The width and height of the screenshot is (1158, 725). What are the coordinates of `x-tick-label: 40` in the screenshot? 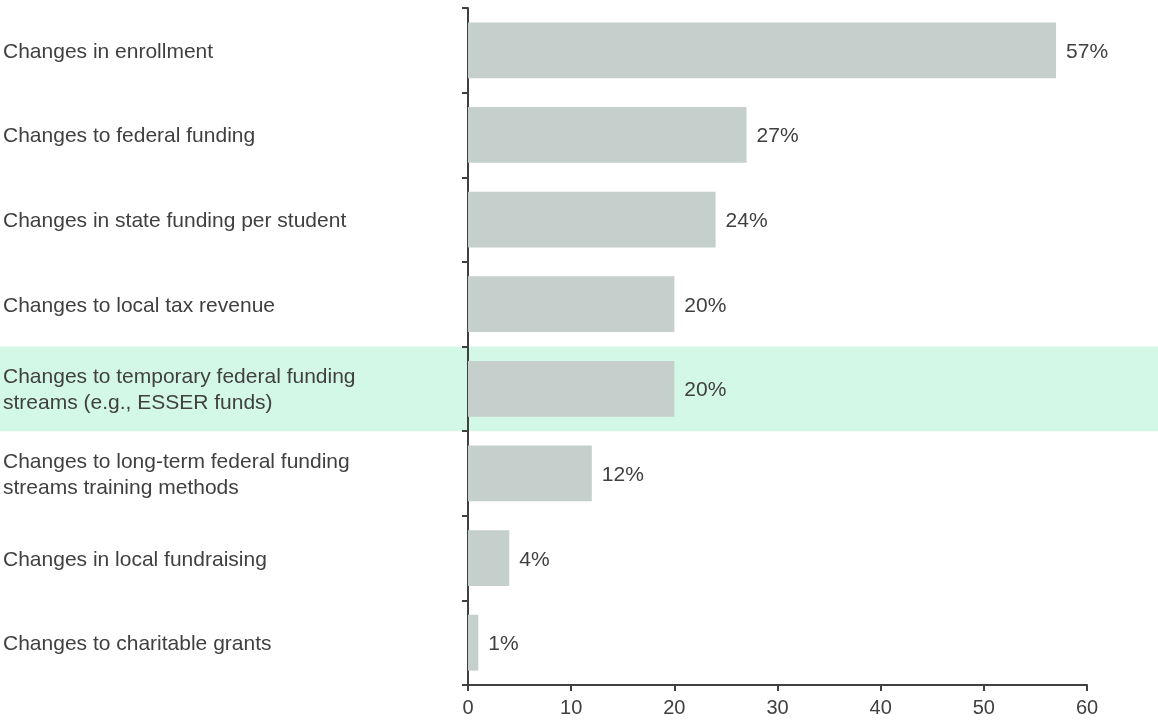 It's located at (880, 707).